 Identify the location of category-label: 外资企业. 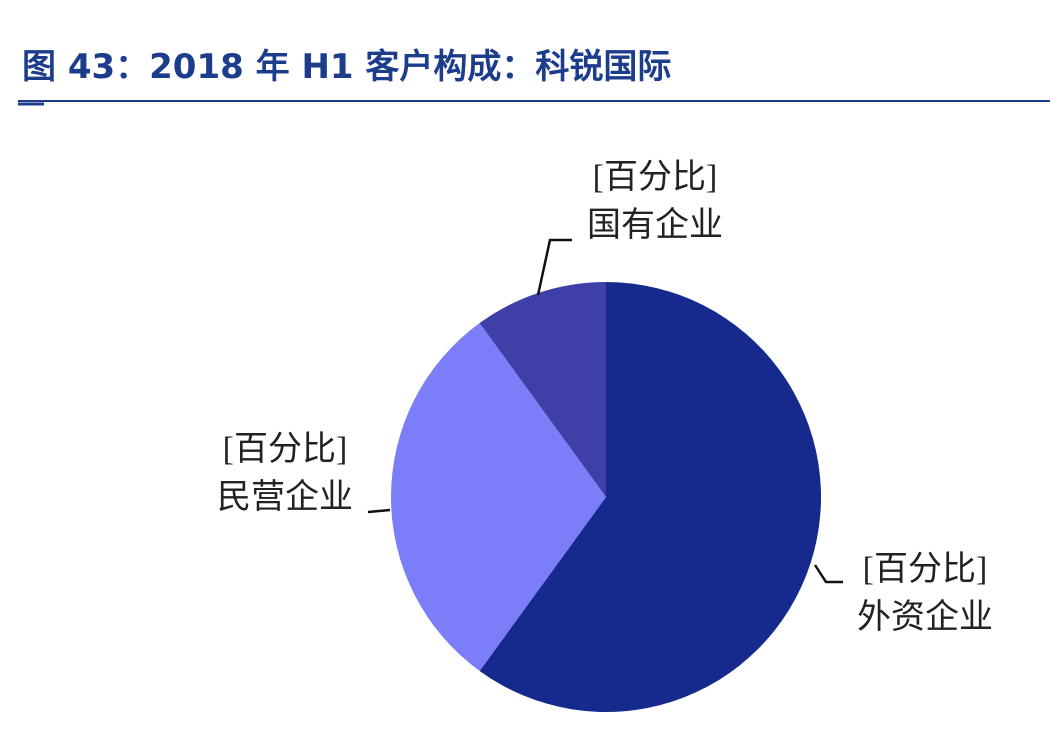
(925, 617).